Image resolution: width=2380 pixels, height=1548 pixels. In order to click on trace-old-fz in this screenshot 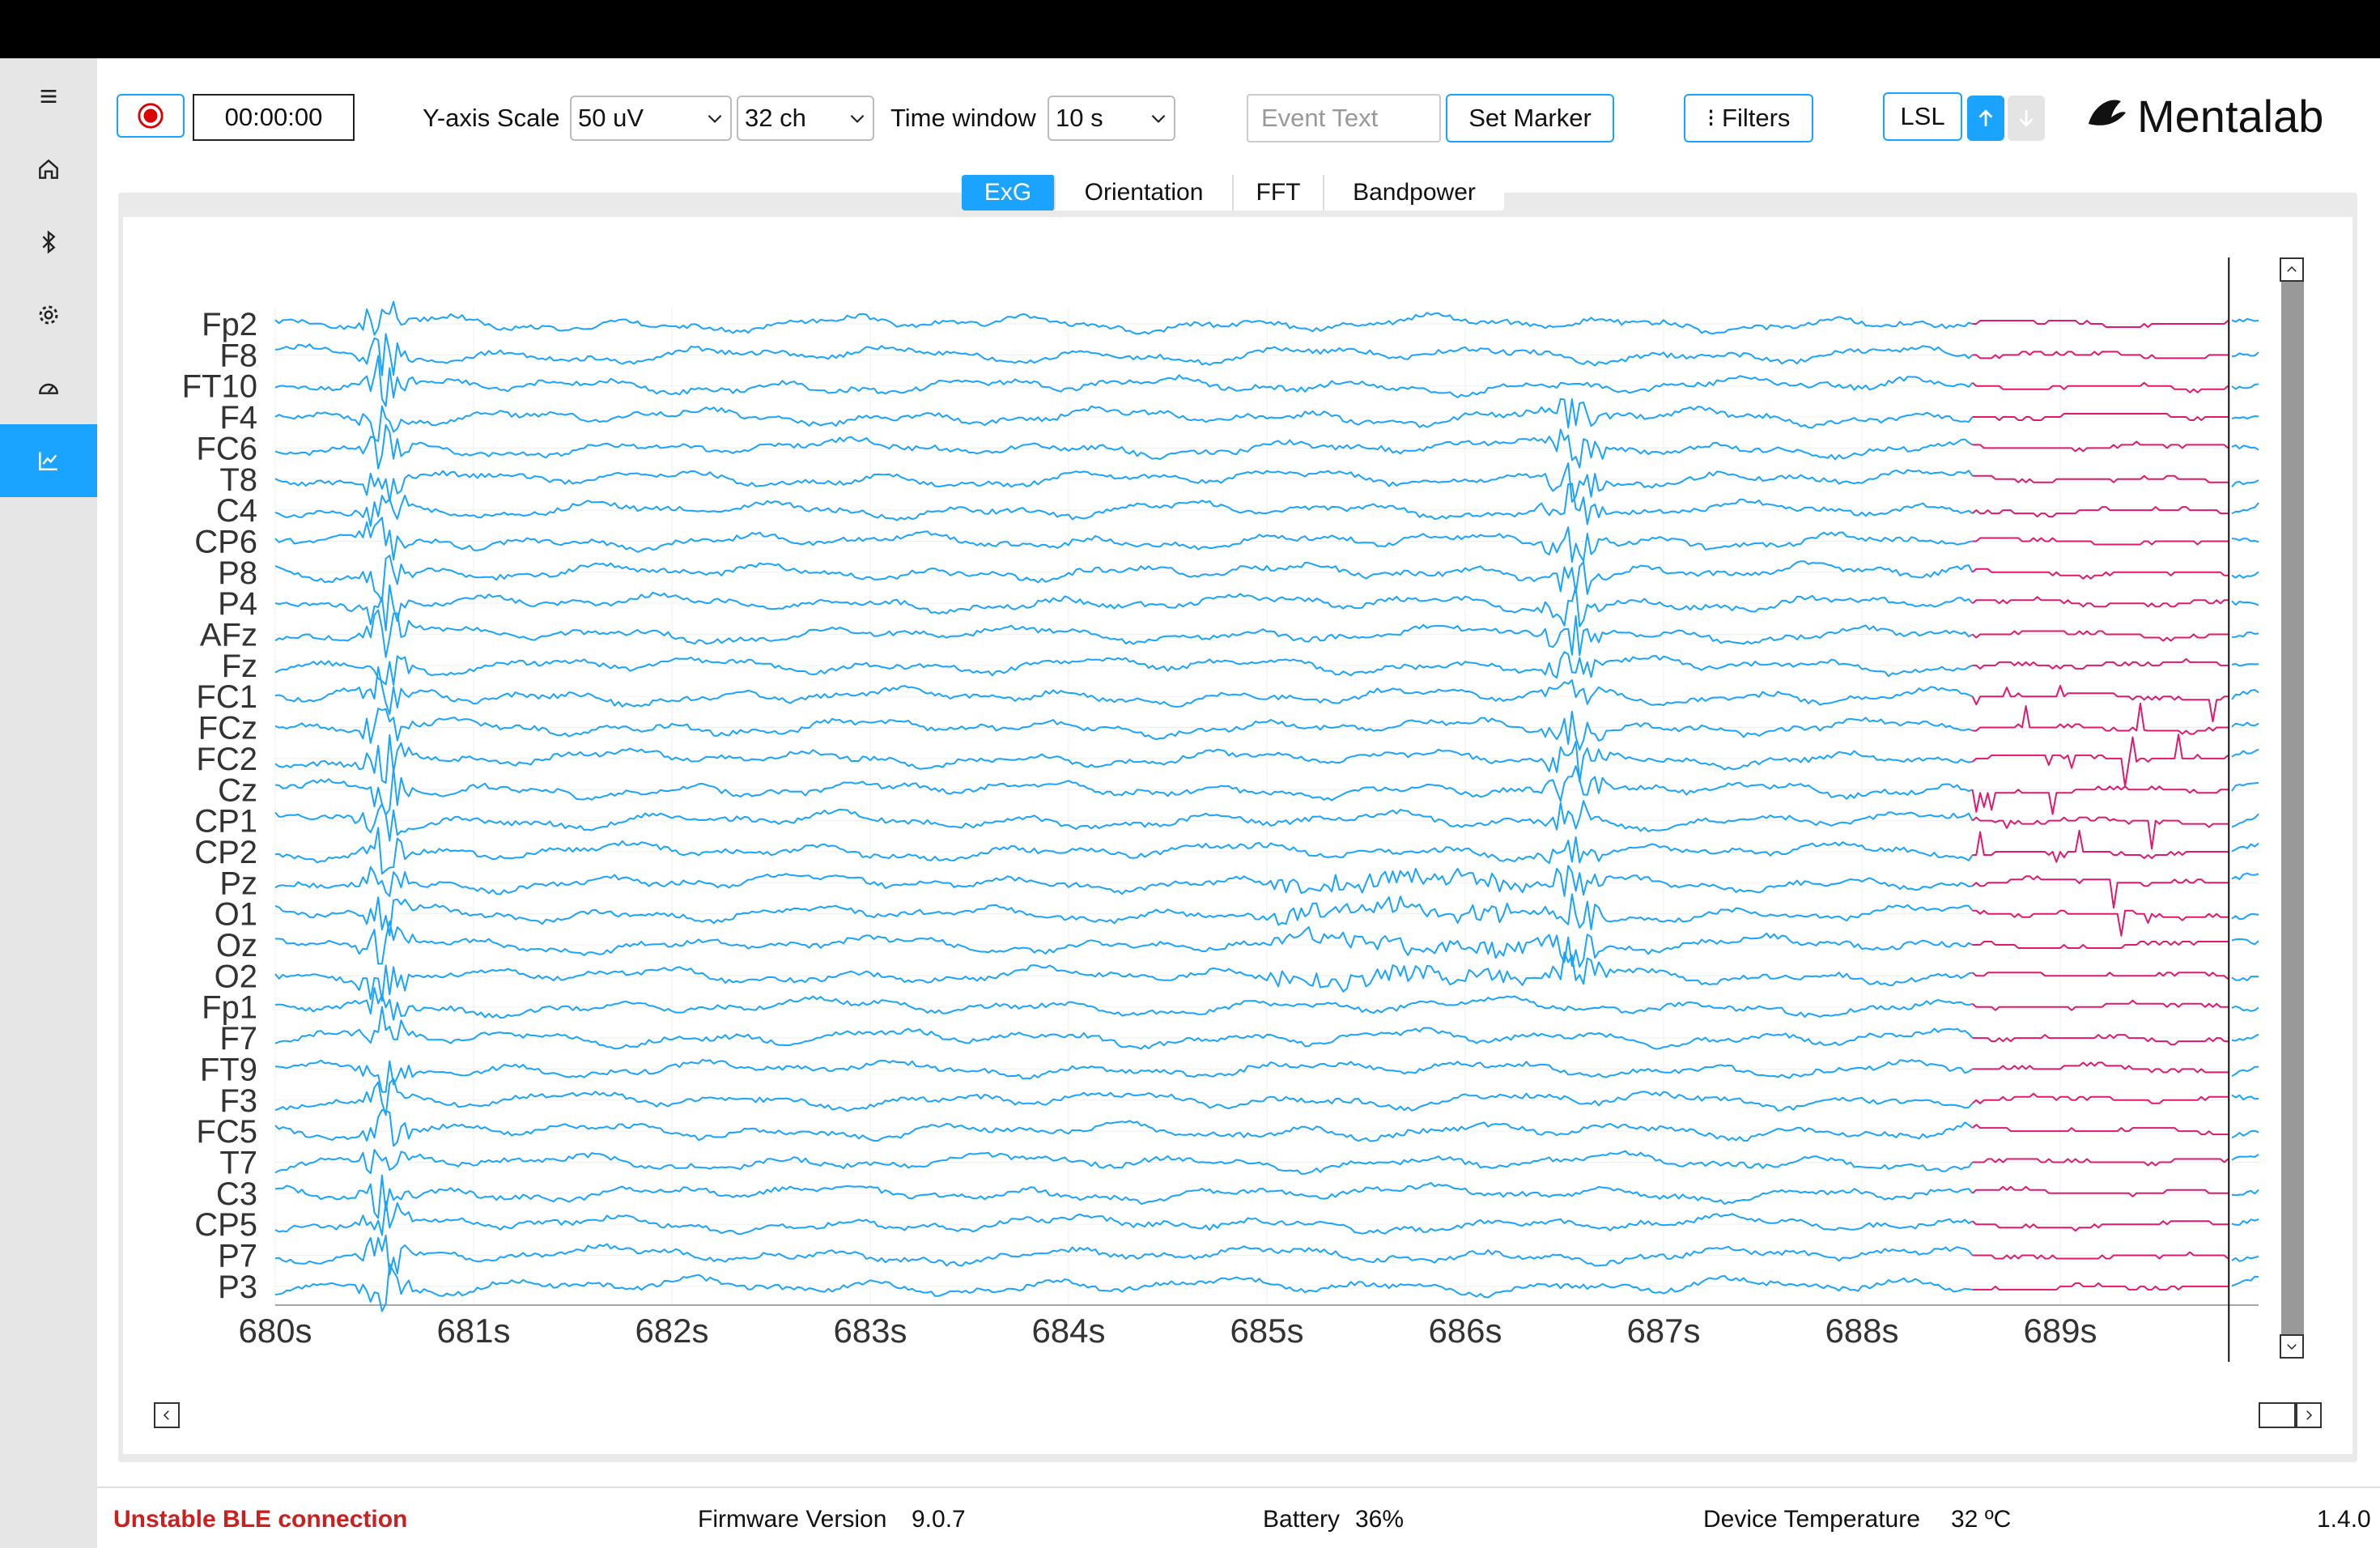, I will do `click(2100, 663)`.